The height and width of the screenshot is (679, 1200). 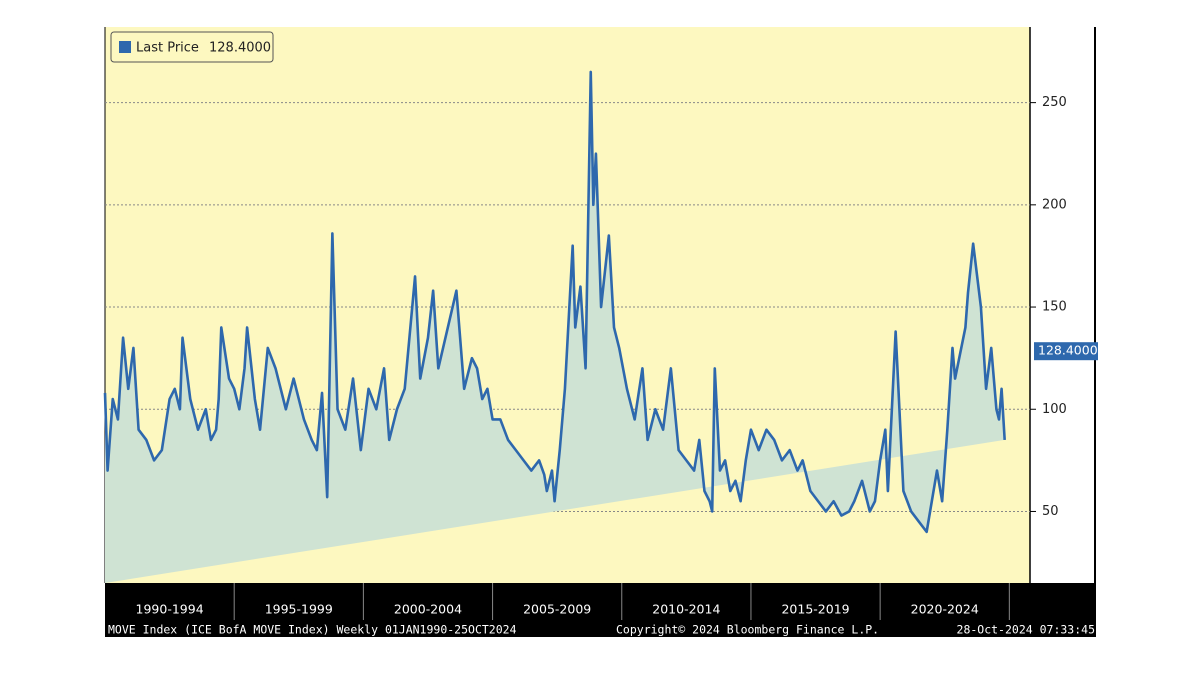 I want to click on x-tick-label: 2010-2014, so click(x=686, y=609).